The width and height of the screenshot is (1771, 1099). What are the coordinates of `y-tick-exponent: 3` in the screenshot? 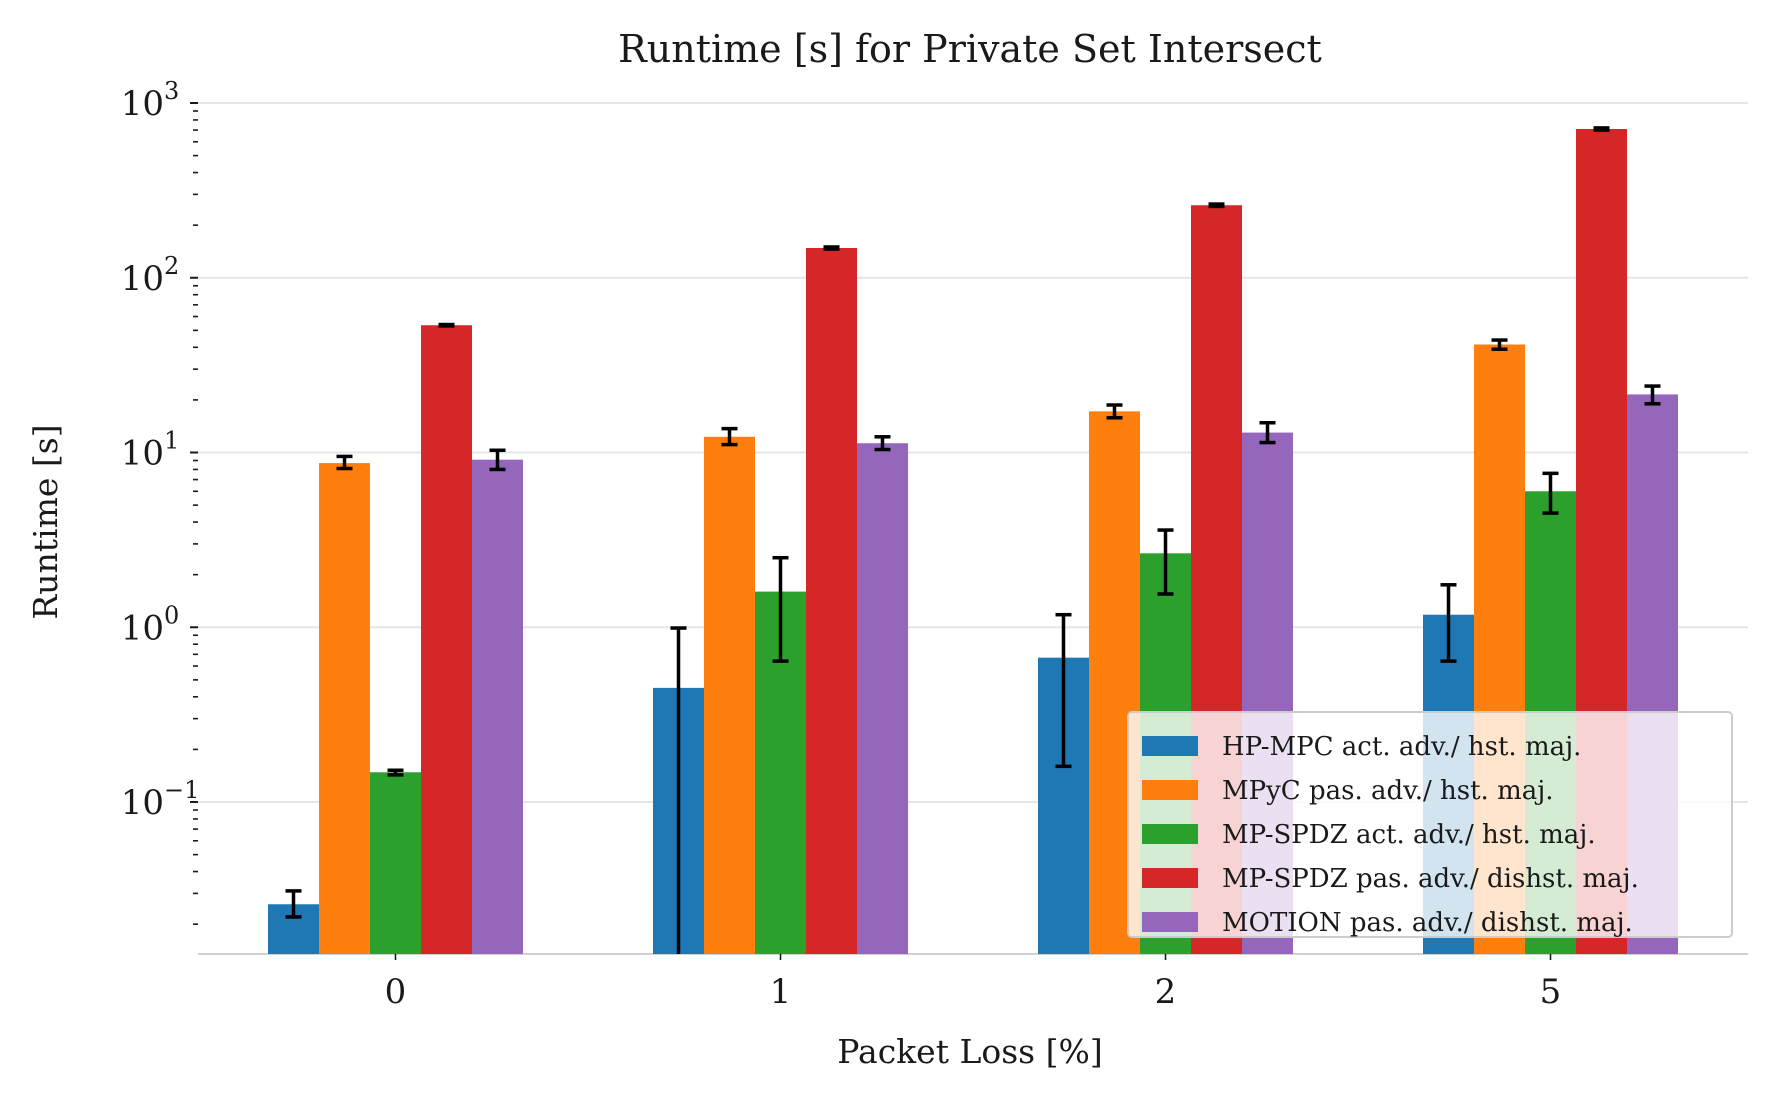 It's located at (171, 91).